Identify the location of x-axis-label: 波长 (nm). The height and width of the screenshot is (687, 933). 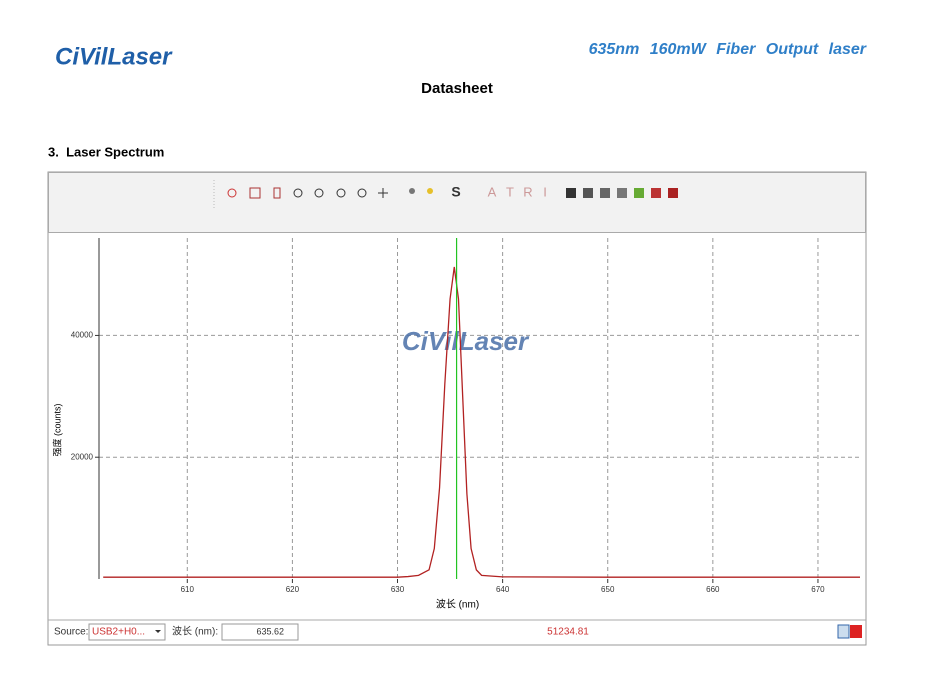
(457, 604).